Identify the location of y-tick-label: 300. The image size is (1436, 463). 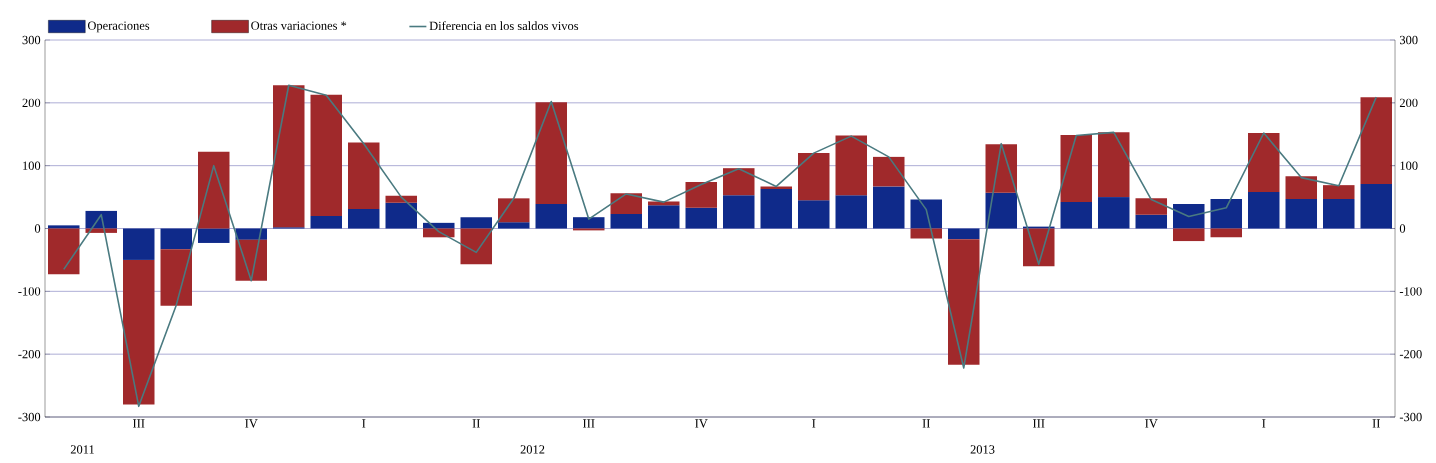
(31, 40).